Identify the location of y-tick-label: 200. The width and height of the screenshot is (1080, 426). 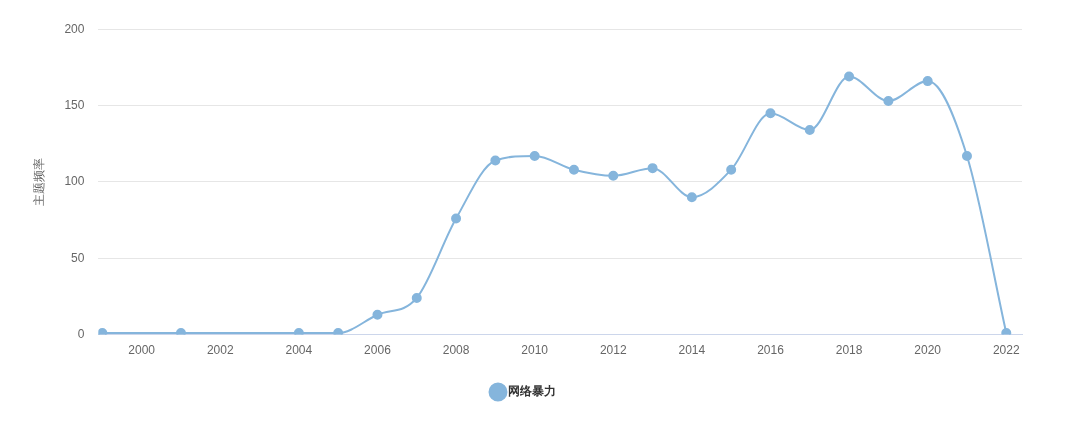
(74, 28).